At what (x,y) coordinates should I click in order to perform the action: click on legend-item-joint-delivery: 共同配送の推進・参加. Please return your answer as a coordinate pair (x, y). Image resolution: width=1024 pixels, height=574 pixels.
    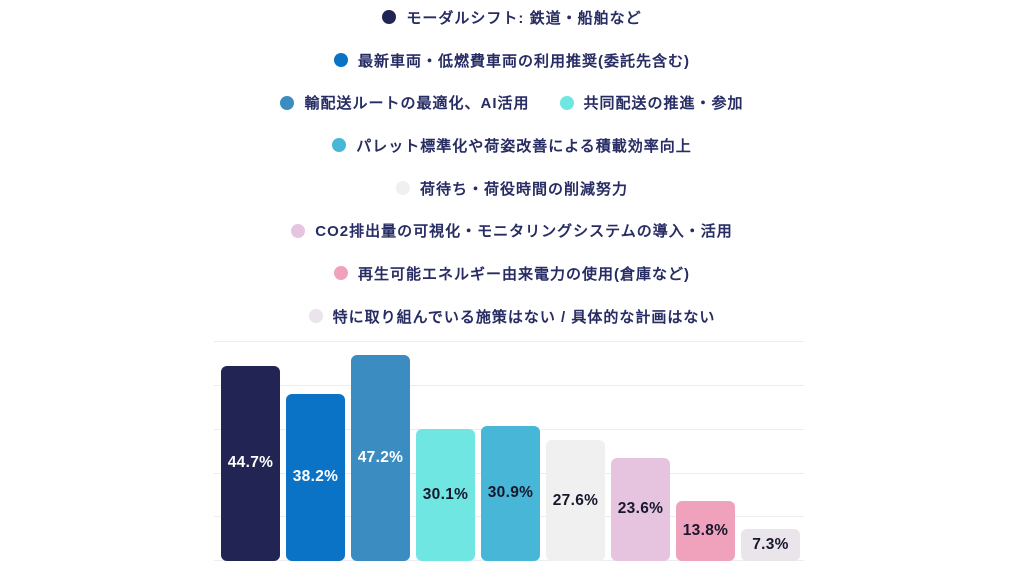
    Looking at the image, I should click on (651, 102).